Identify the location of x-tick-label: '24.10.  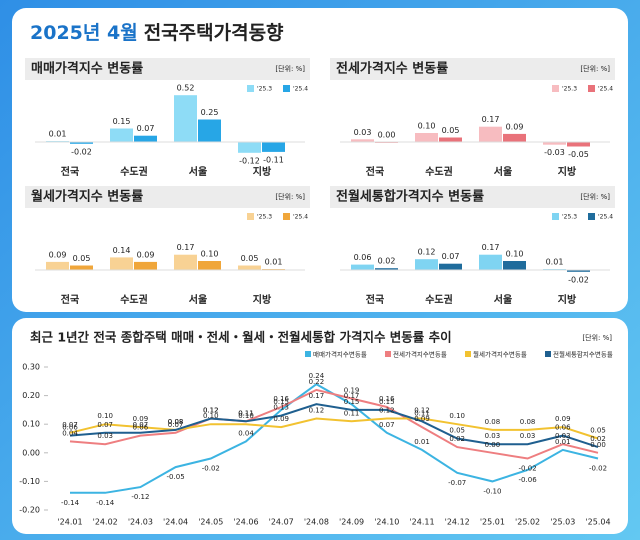
(386, 522).